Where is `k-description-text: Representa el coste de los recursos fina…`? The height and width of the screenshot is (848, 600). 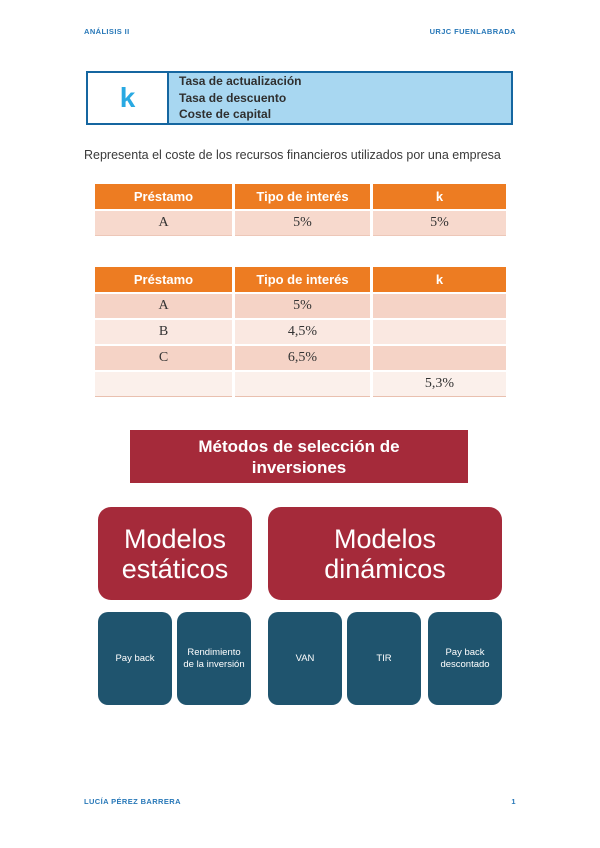
k-description-text: Representa el coste de los recursos fina… is located at coordinates (292, 155).